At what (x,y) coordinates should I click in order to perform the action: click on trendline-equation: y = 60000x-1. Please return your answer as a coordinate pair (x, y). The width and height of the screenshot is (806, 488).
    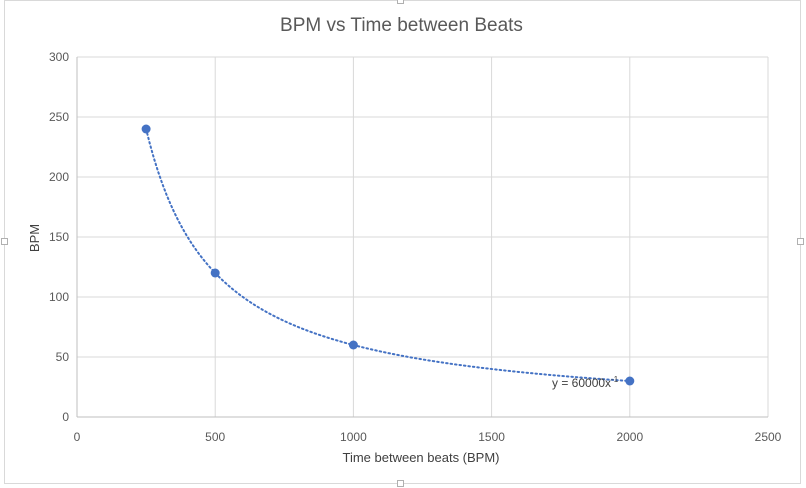
    Looking at the image, I should click on (585, 382).